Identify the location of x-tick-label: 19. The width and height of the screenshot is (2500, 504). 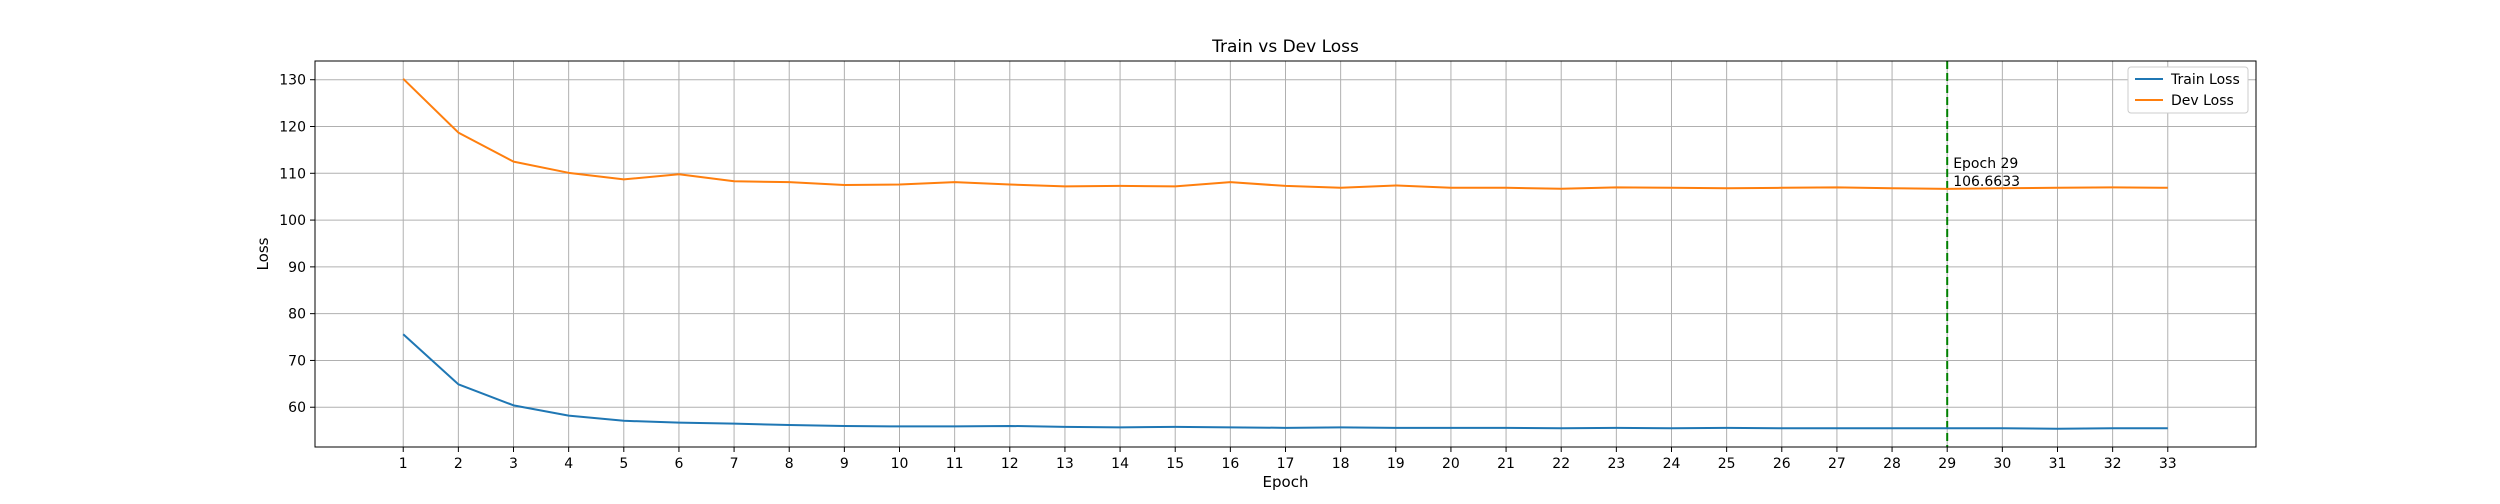
(1396, 464).